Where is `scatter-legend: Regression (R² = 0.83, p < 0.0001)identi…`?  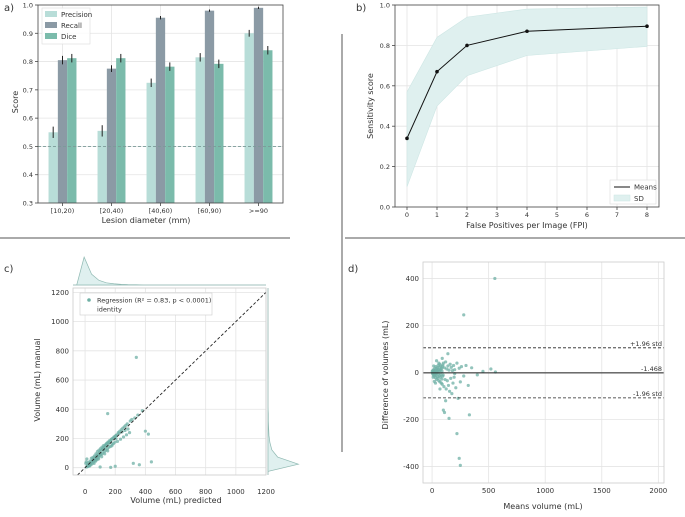 scatter-legend: Regression (R² = 0.83, p < 0.0001)identi… is located at coordinates (146, 304).